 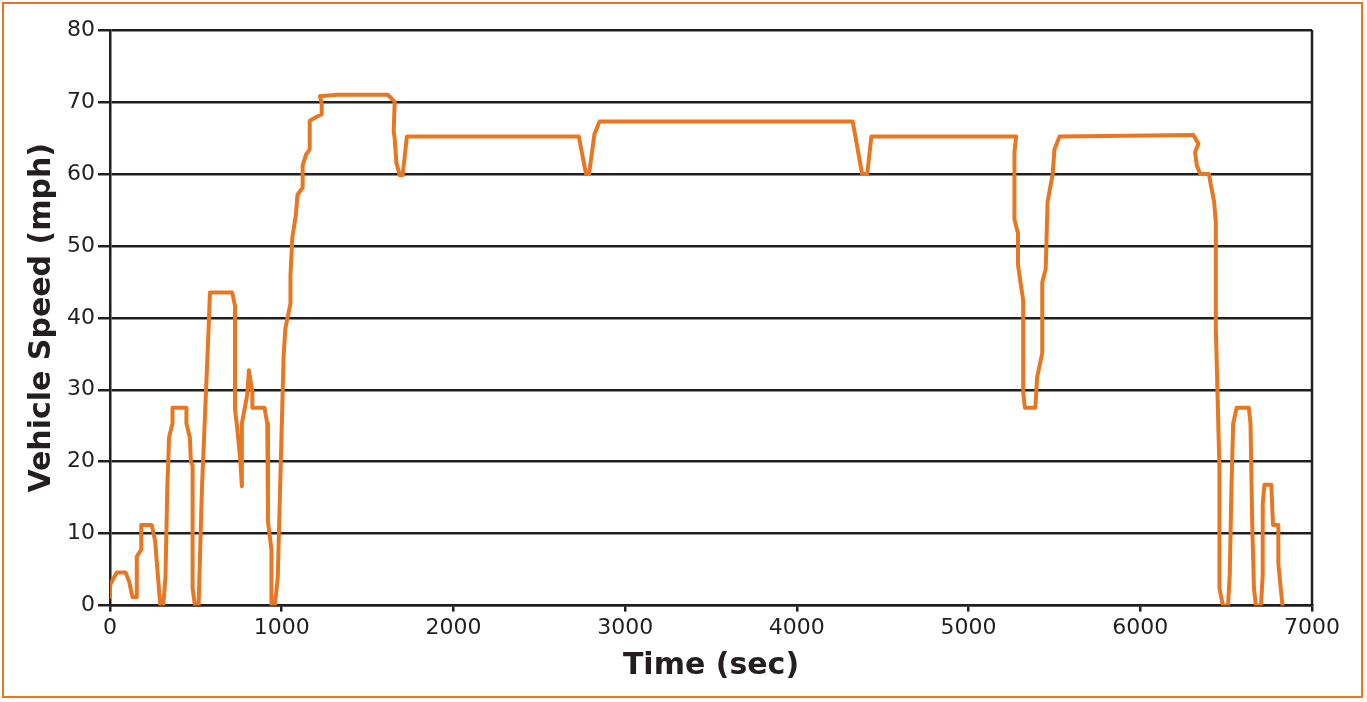 I want to click on x-tick-label: 1000, so click(x=281, y=626).